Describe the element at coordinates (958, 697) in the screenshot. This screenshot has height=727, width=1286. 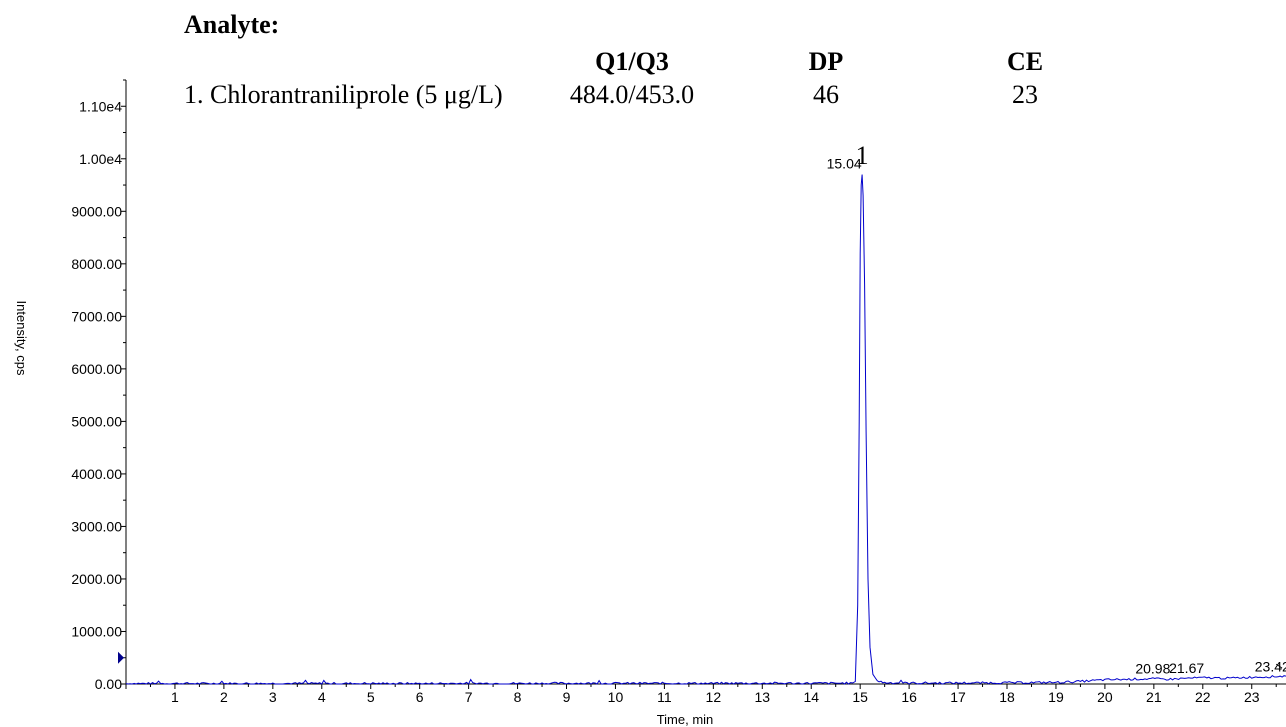
I see `x-tick-label: 17` at that location.